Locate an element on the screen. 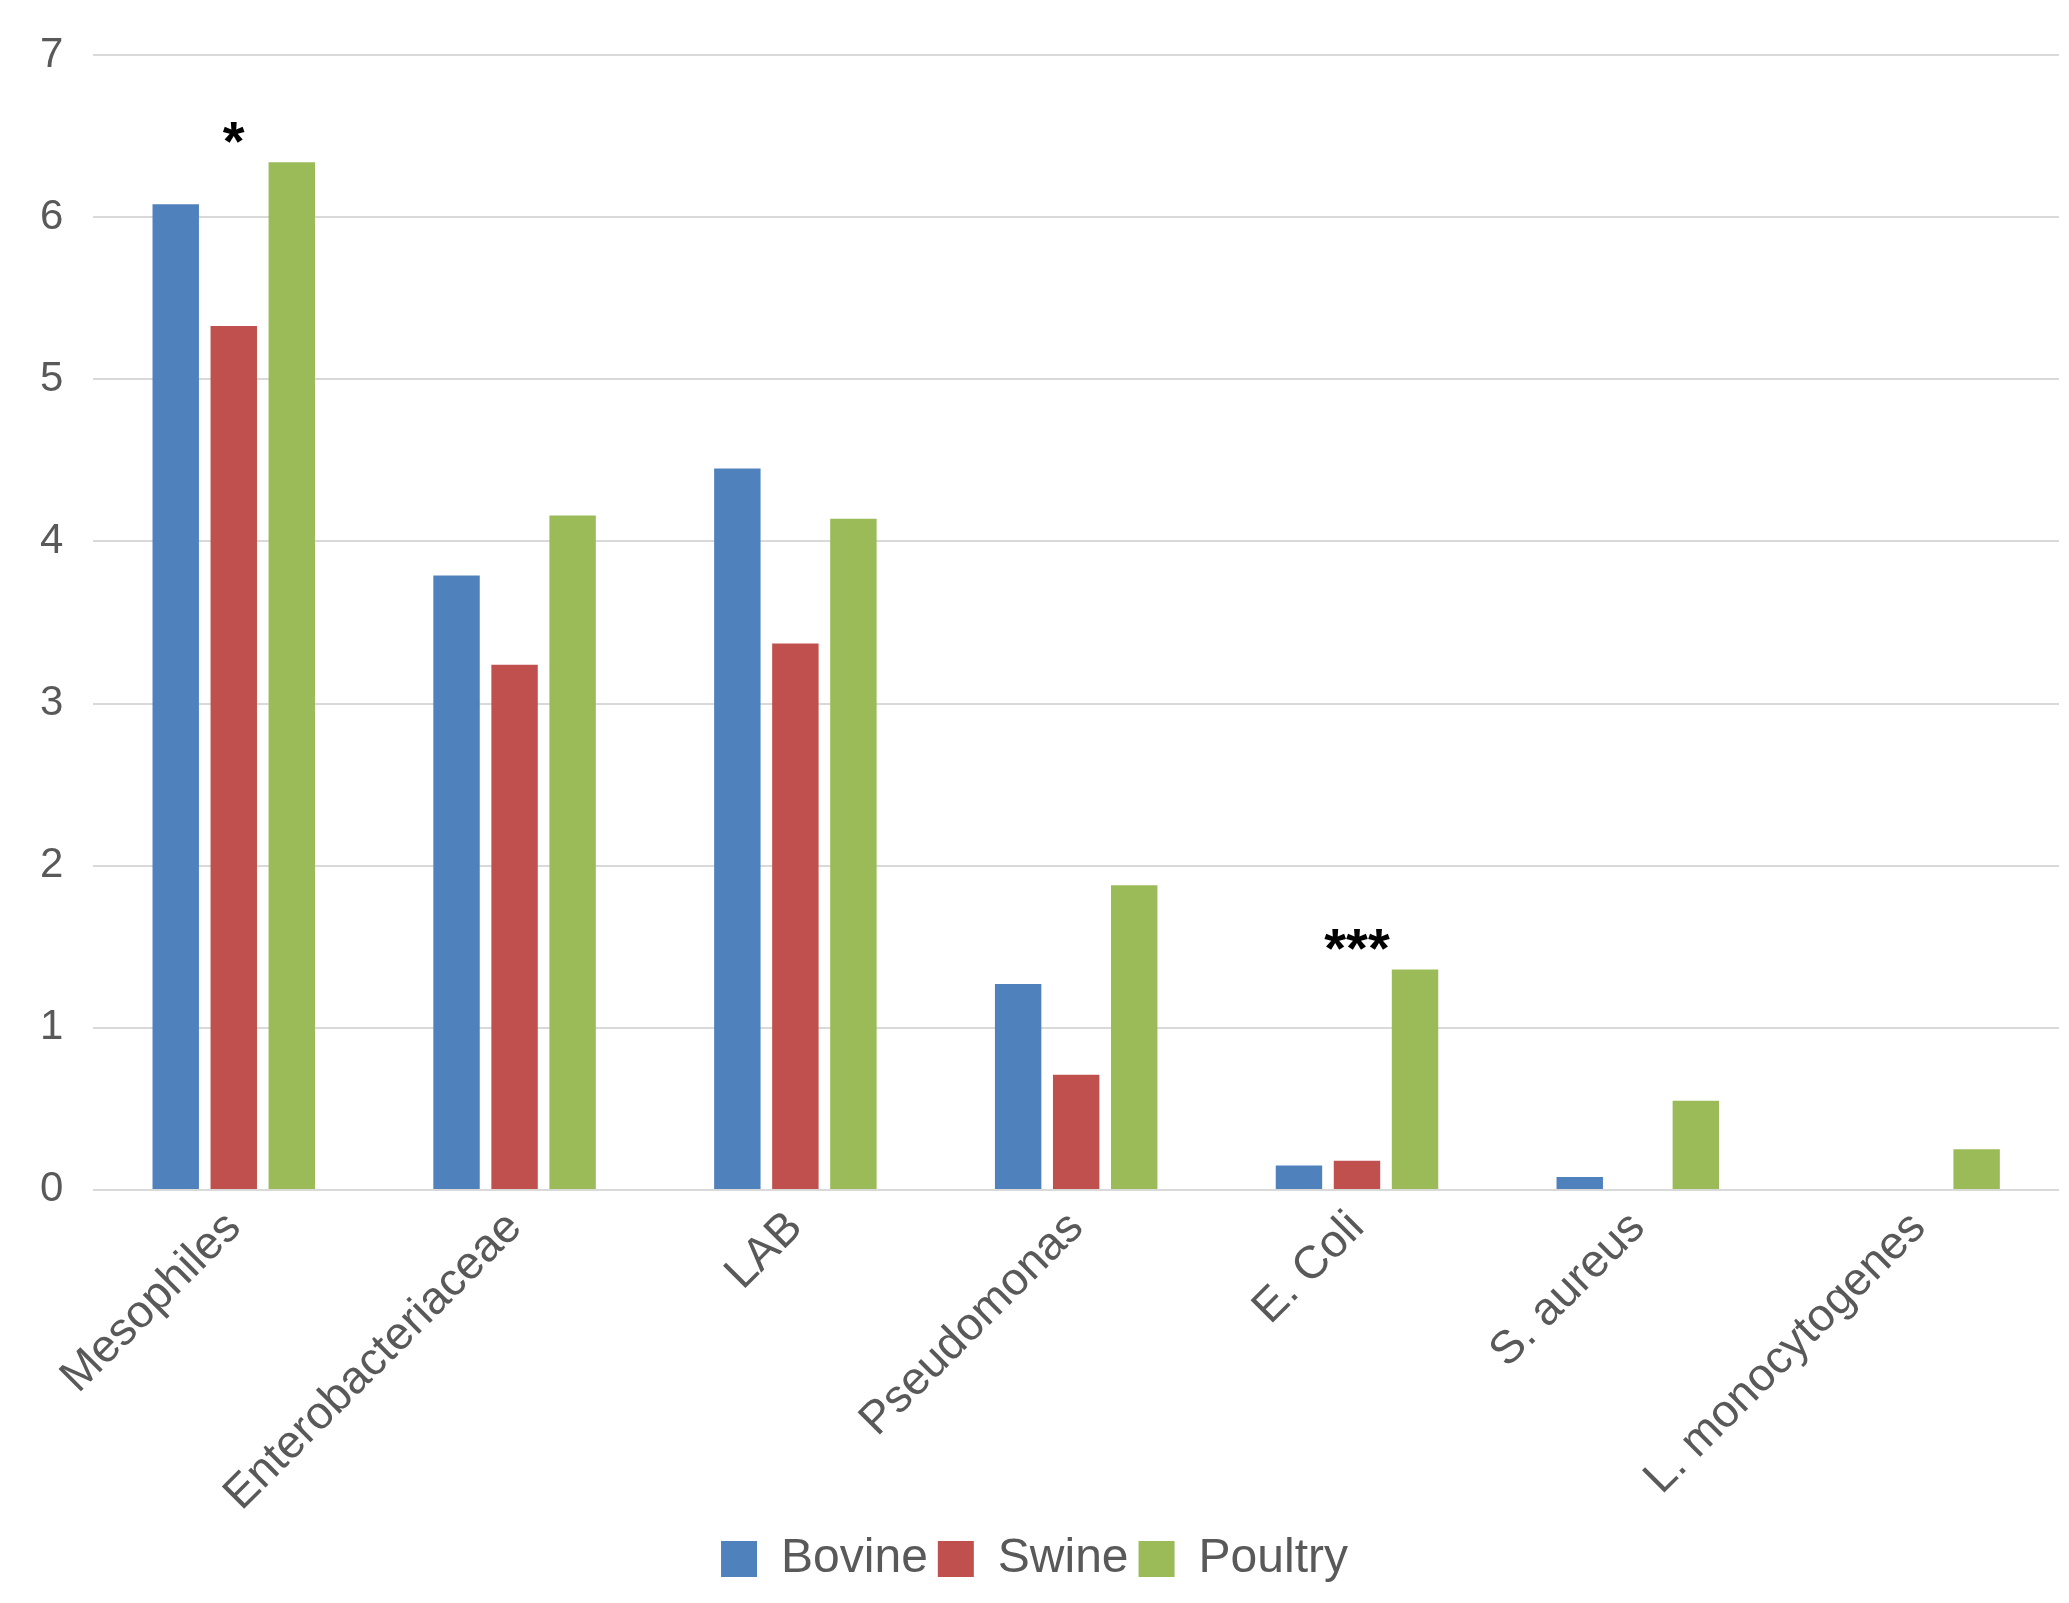 This screenshot has width=2069, height=1603. y-tick-label: 2 is located at coordinates (52, 863).